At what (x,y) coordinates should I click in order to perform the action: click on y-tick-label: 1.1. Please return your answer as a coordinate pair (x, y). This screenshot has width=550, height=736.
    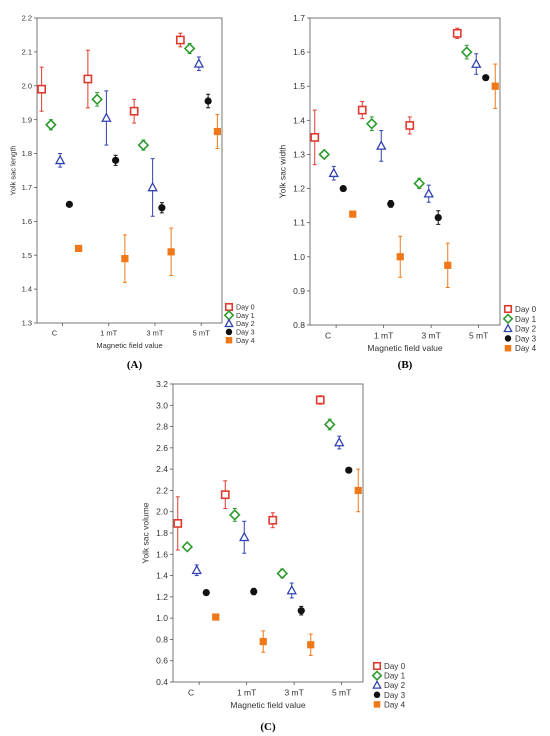
    Looking at the image, I should click on (299, 223).